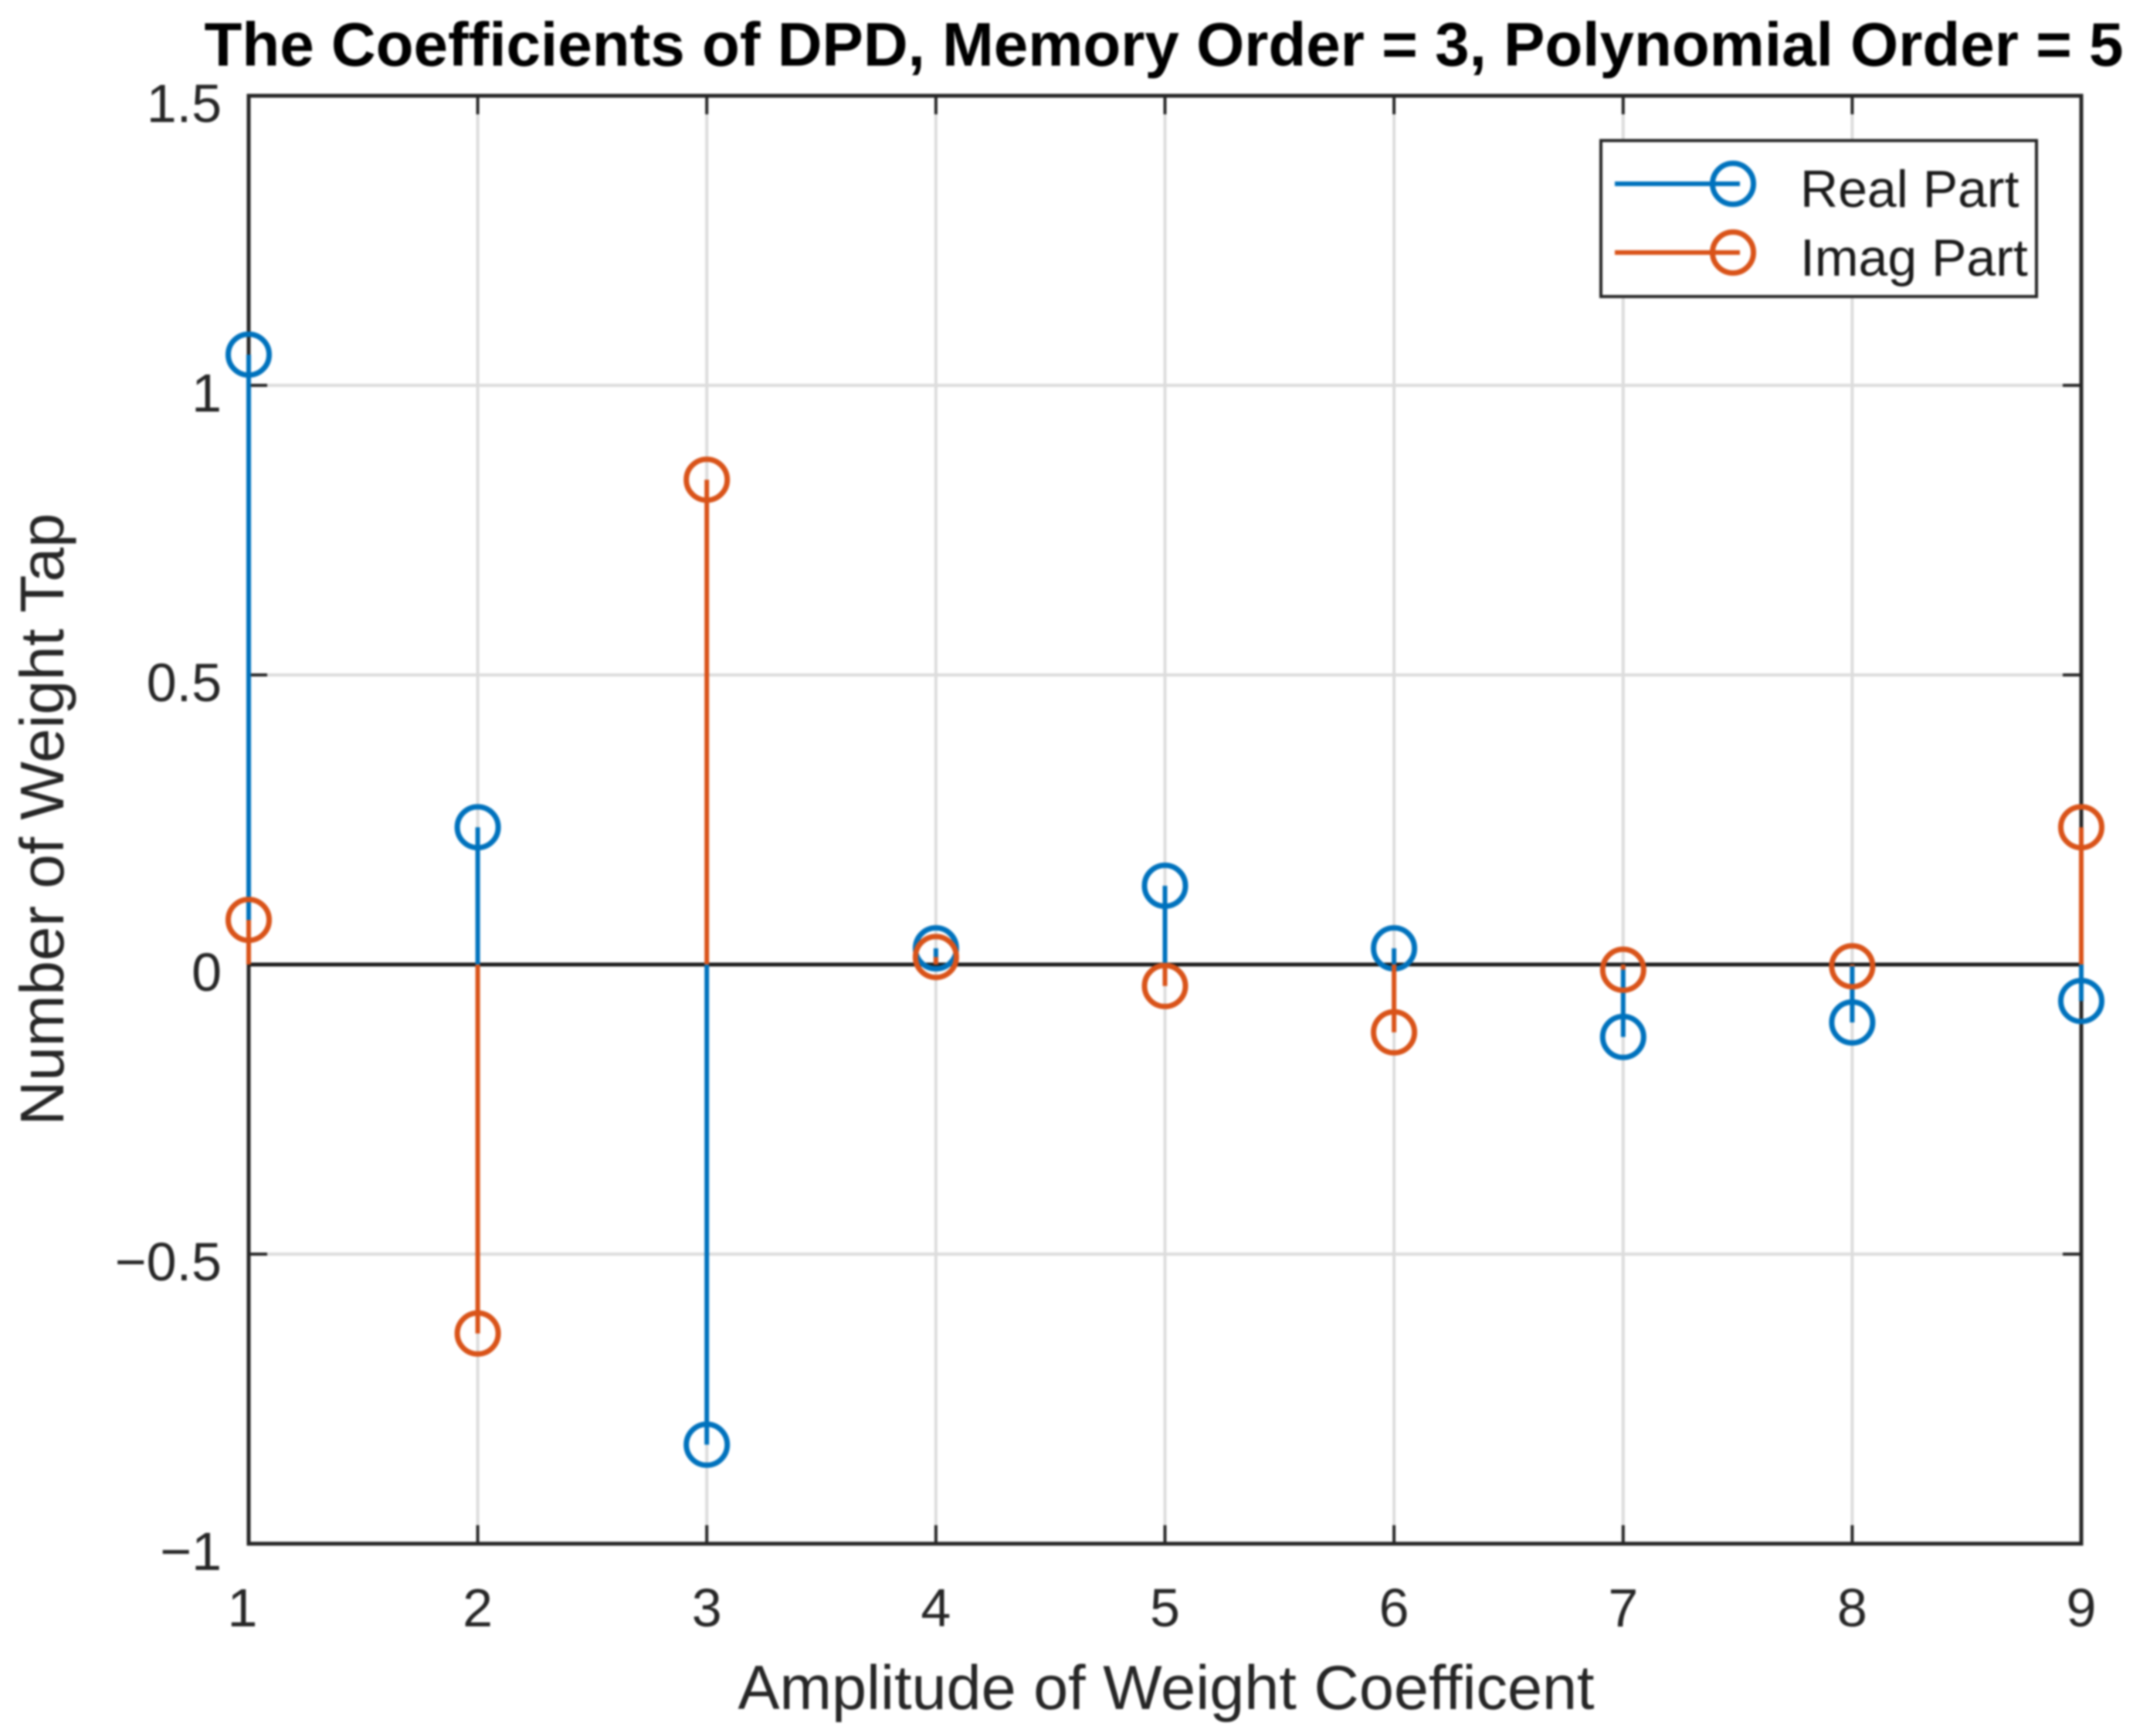 The width and height of the screenshot is (2150, 1736). What do you see at coordinates (42, 819) in the screenshot?
I see `svg-text: Number of Weight Tap` at bounding box center [42, 819].